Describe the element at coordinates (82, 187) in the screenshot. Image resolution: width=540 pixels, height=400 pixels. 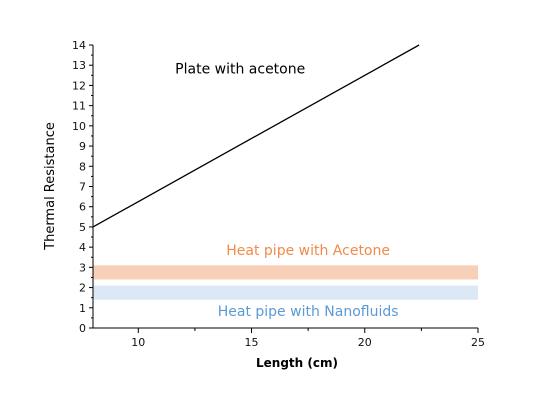
I see `y-tick-label: 7` at that location.